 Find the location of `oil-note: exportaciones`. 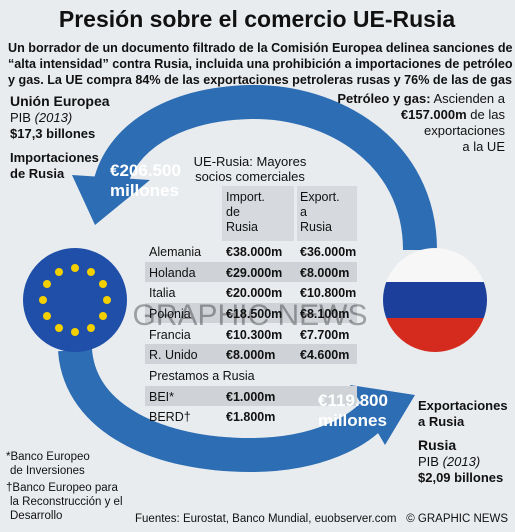

oil-note: exportaciones is located at coordinates (464, 130).